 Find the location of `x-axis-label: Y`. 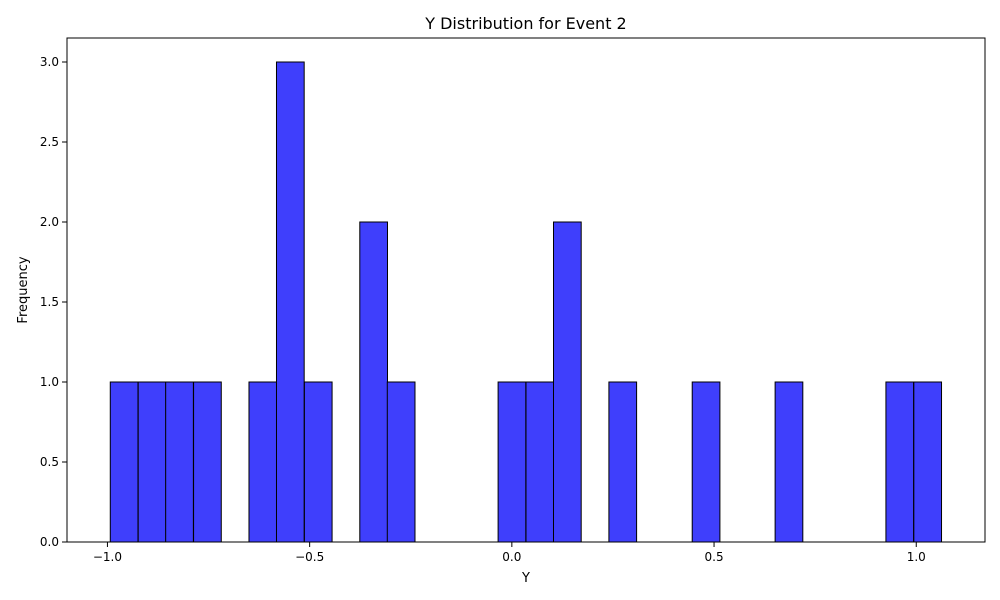

x-axis-label: Y is located at coordinates (525, 578).